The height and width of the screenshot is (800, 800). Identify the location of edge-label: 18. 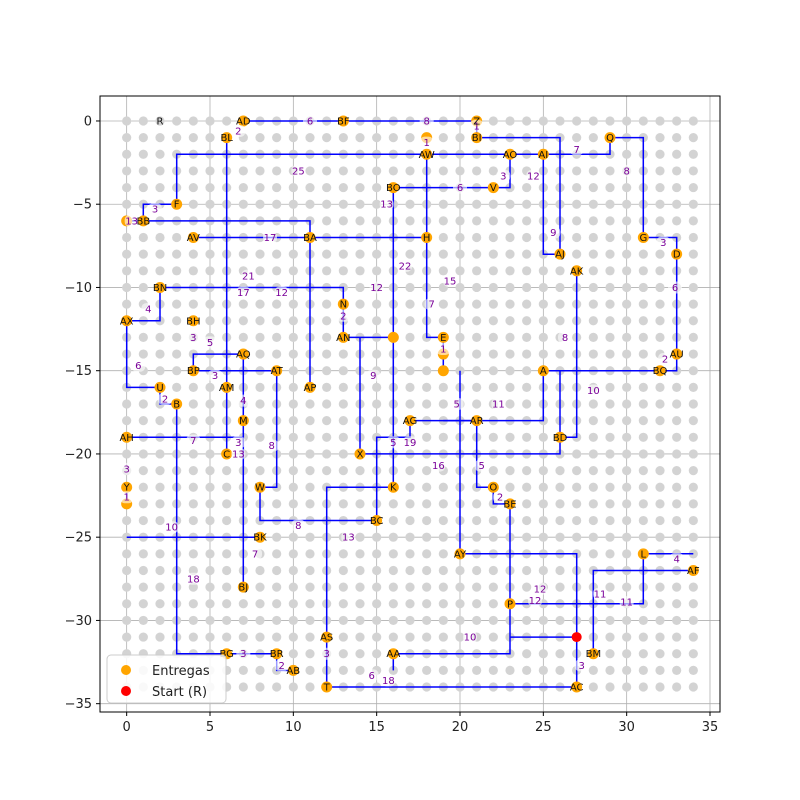
(388, 681).